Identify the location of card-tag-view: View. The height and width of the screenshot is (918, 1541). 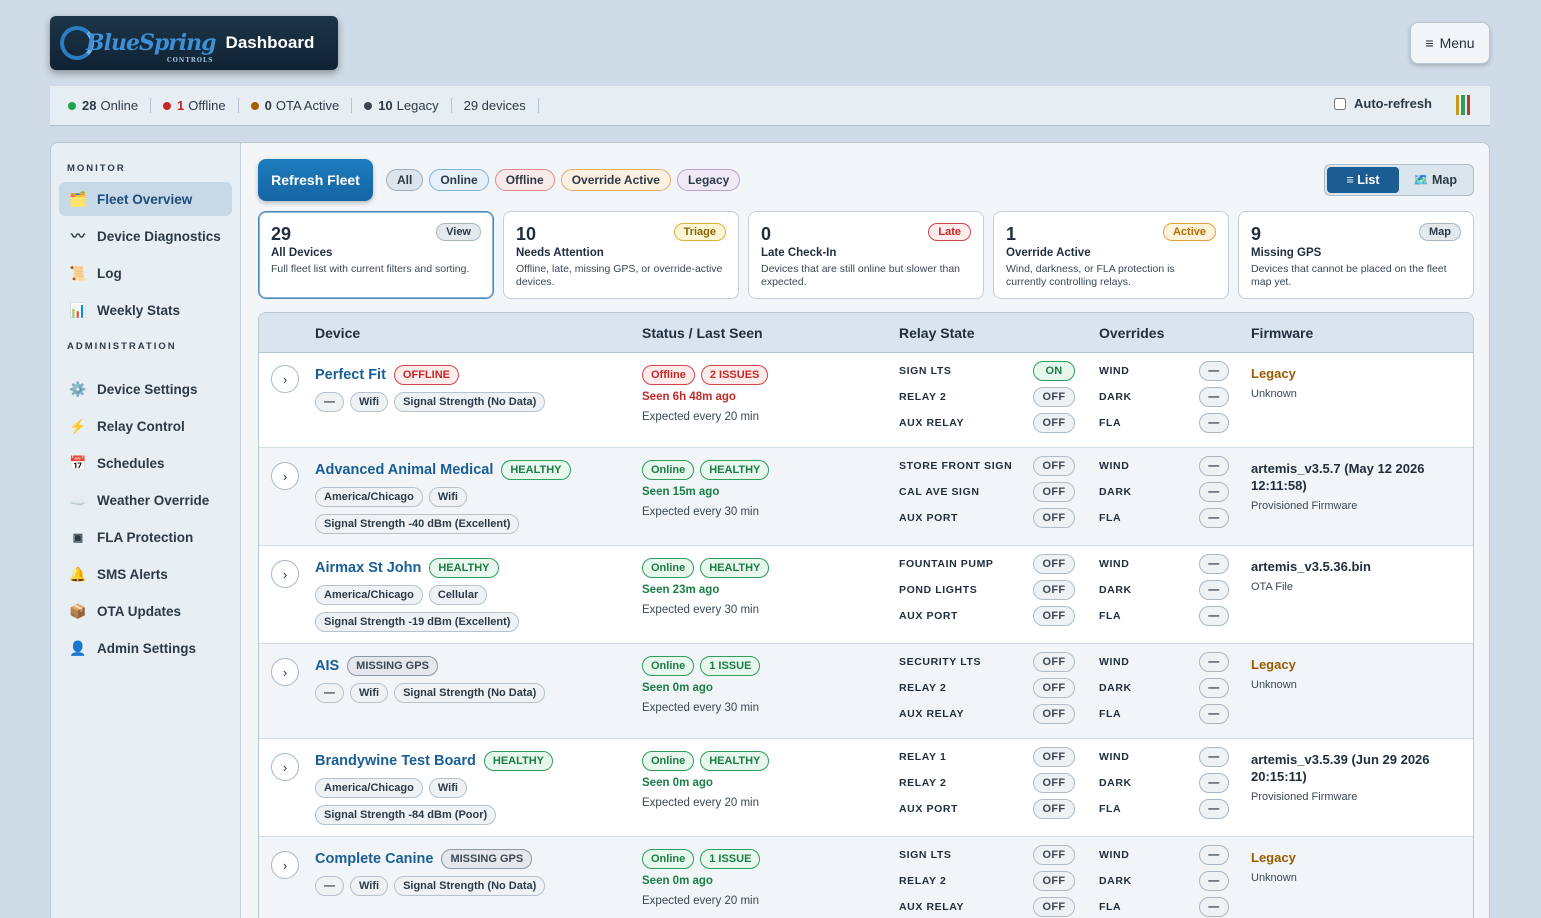
(458, 232).